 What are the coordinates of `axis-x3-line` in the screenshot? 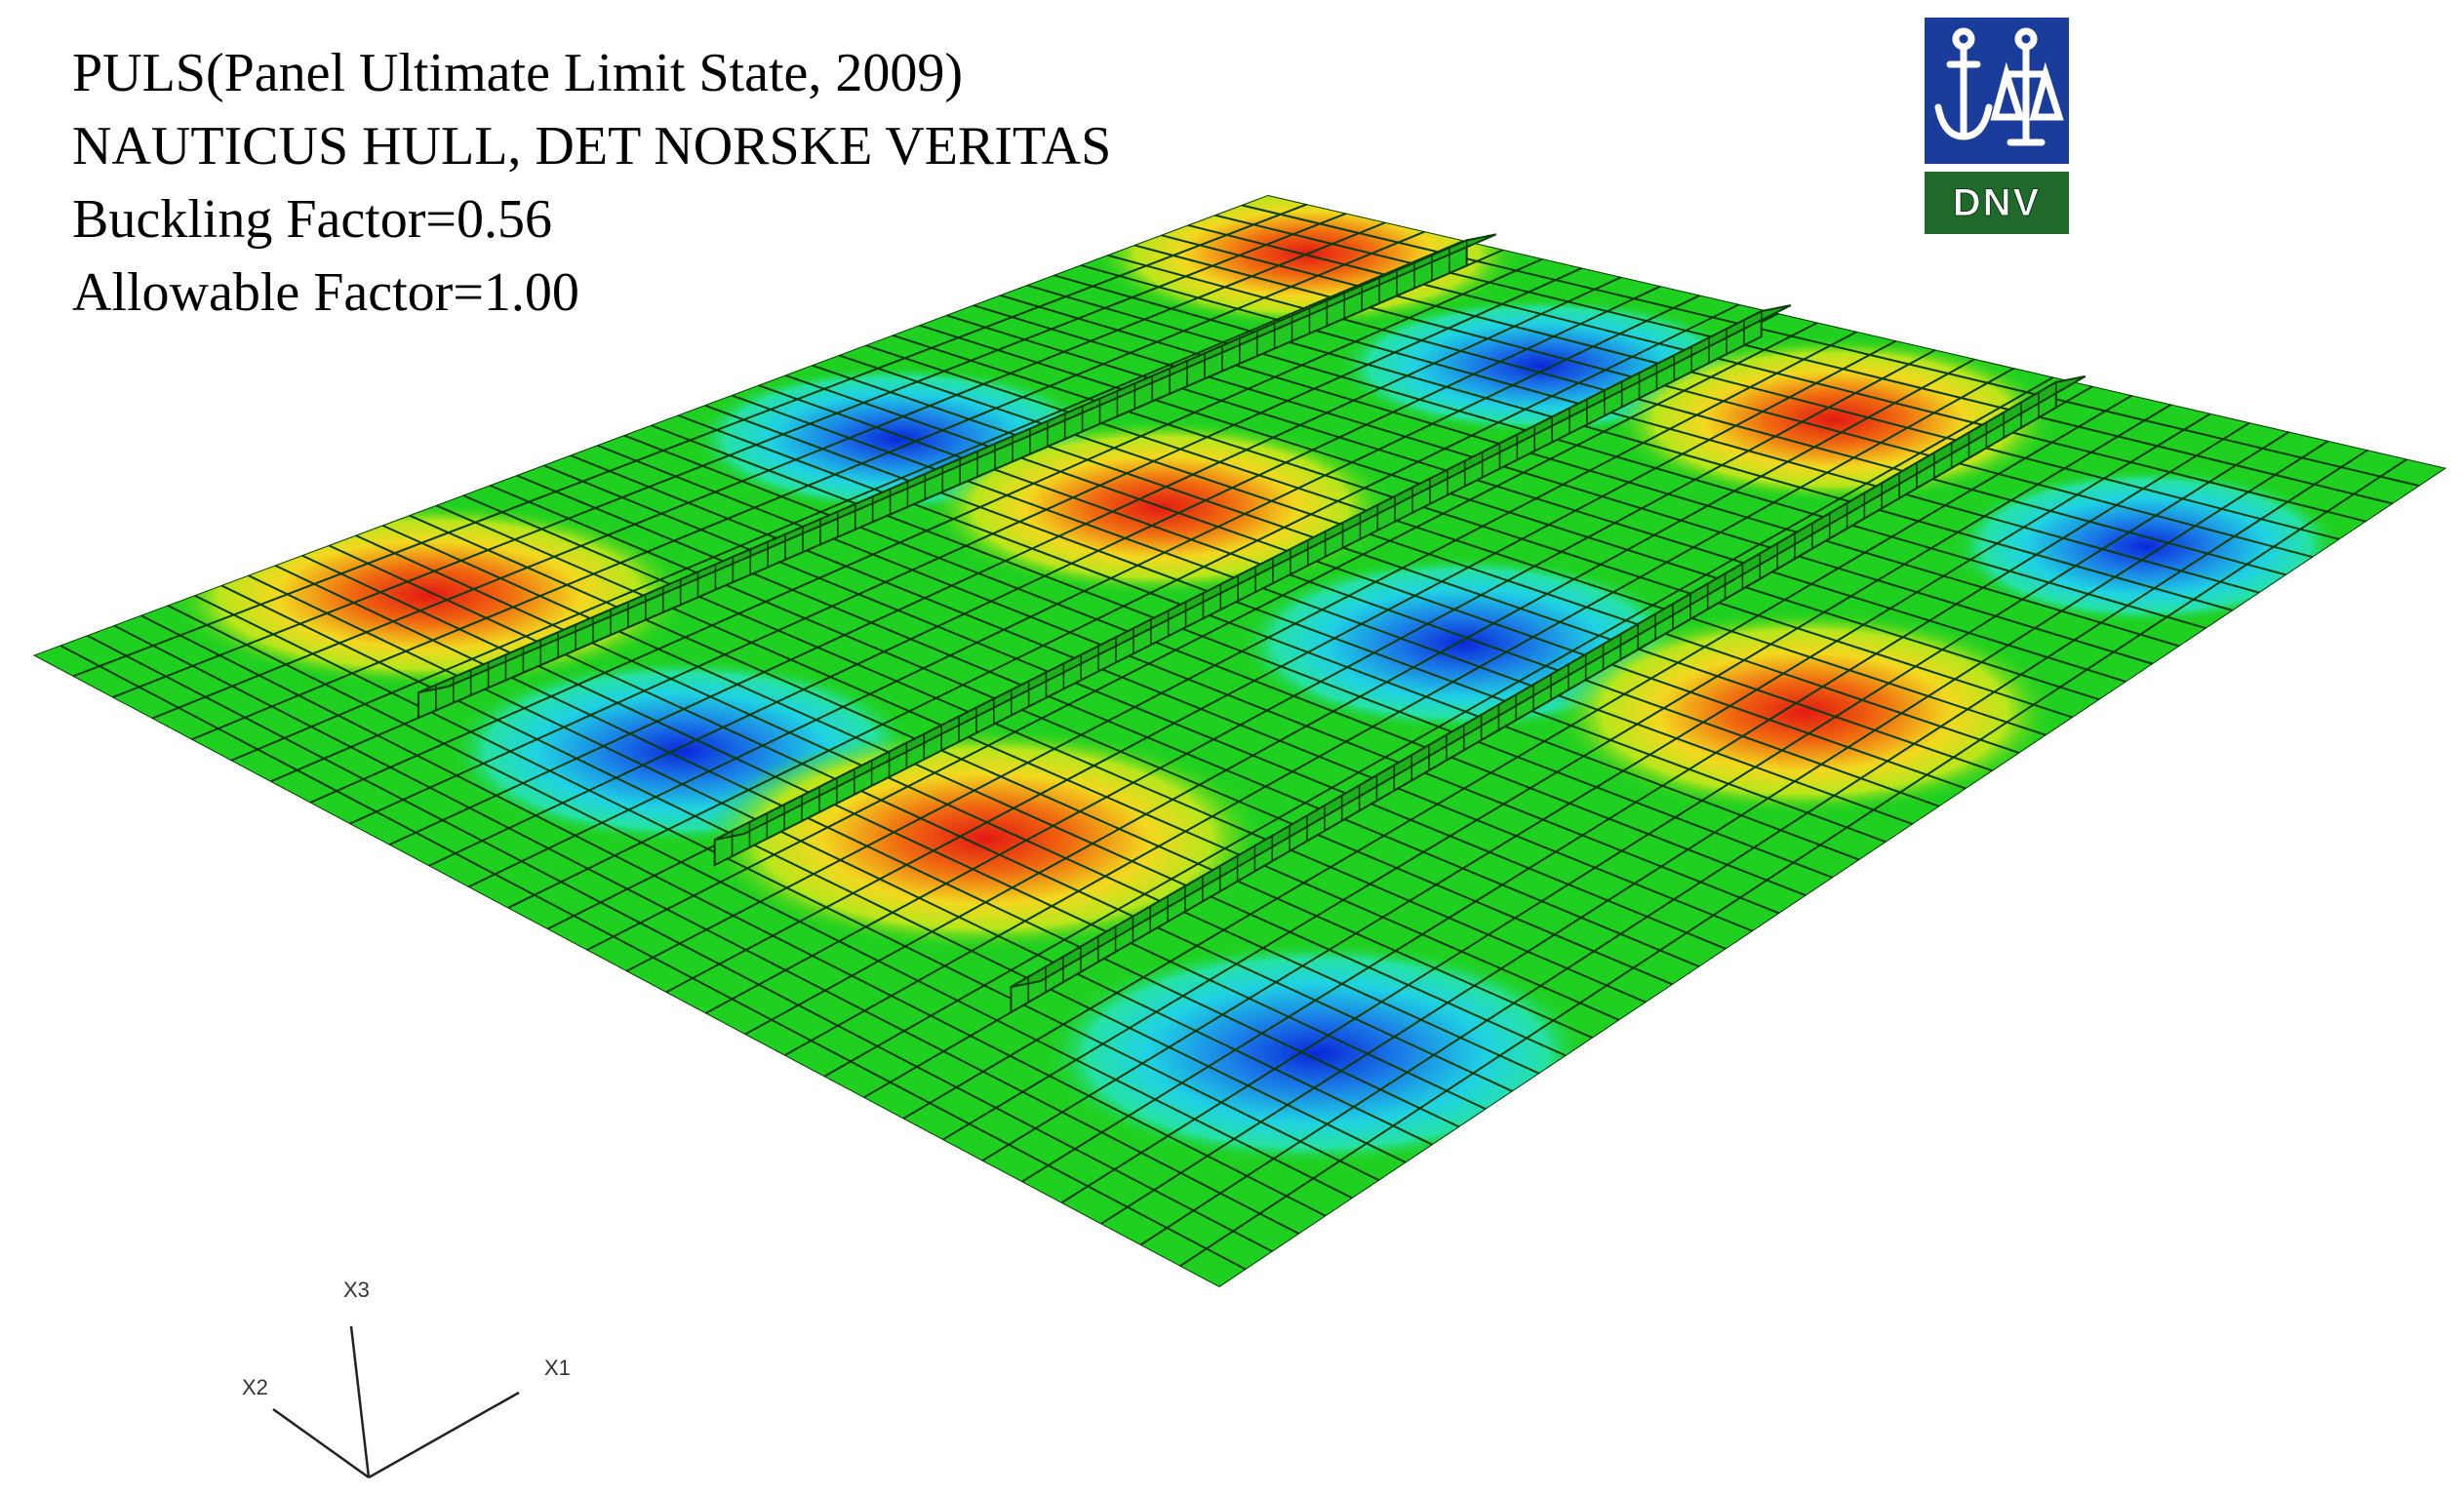 It's located at (360, 1401).